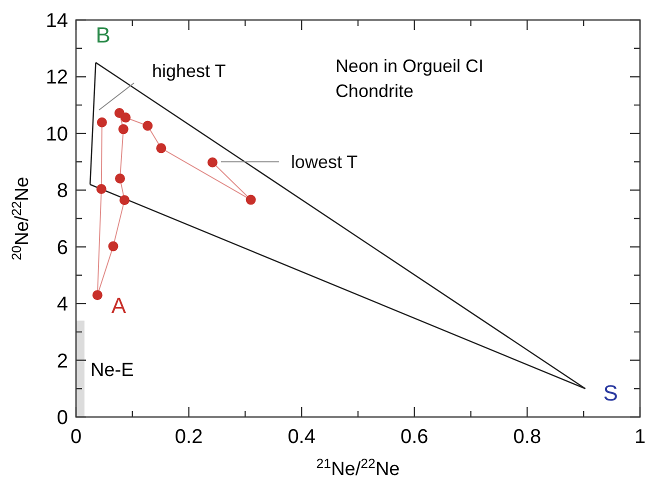 The image size is (647, 485). I want to click on annotation: S, so click(610, 393).